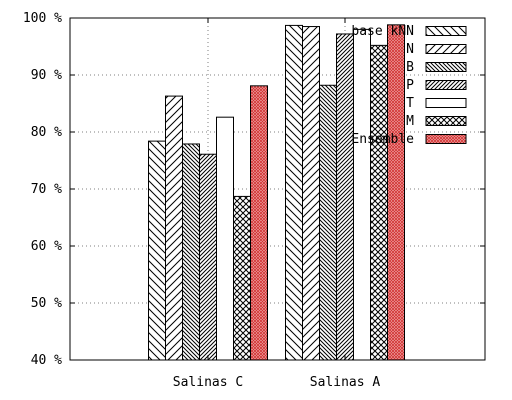  Describe the element at coordinates (410, 121) in the screenshot. I see `legend-label: M` at that location.